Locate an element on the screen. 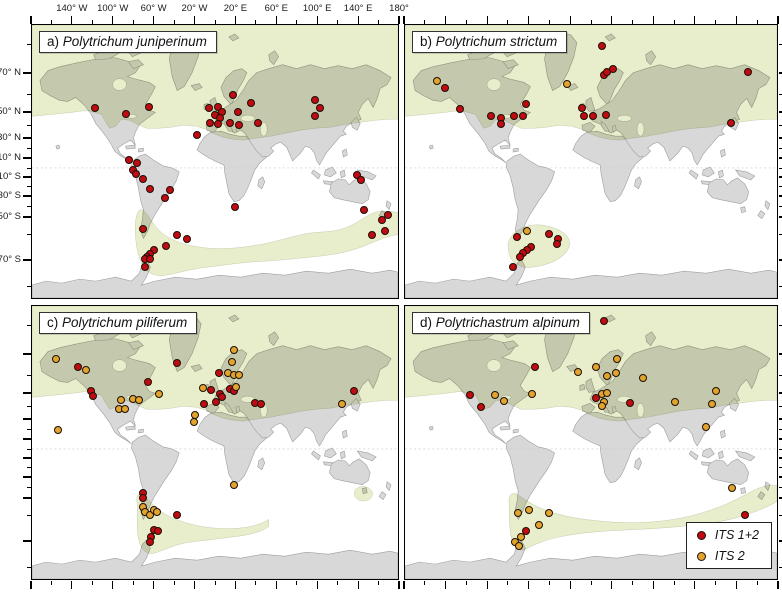 Image resolution: width=782 pixels, height=600 pixels. latitude-label: 30° S is located at coordinates (10, 195).